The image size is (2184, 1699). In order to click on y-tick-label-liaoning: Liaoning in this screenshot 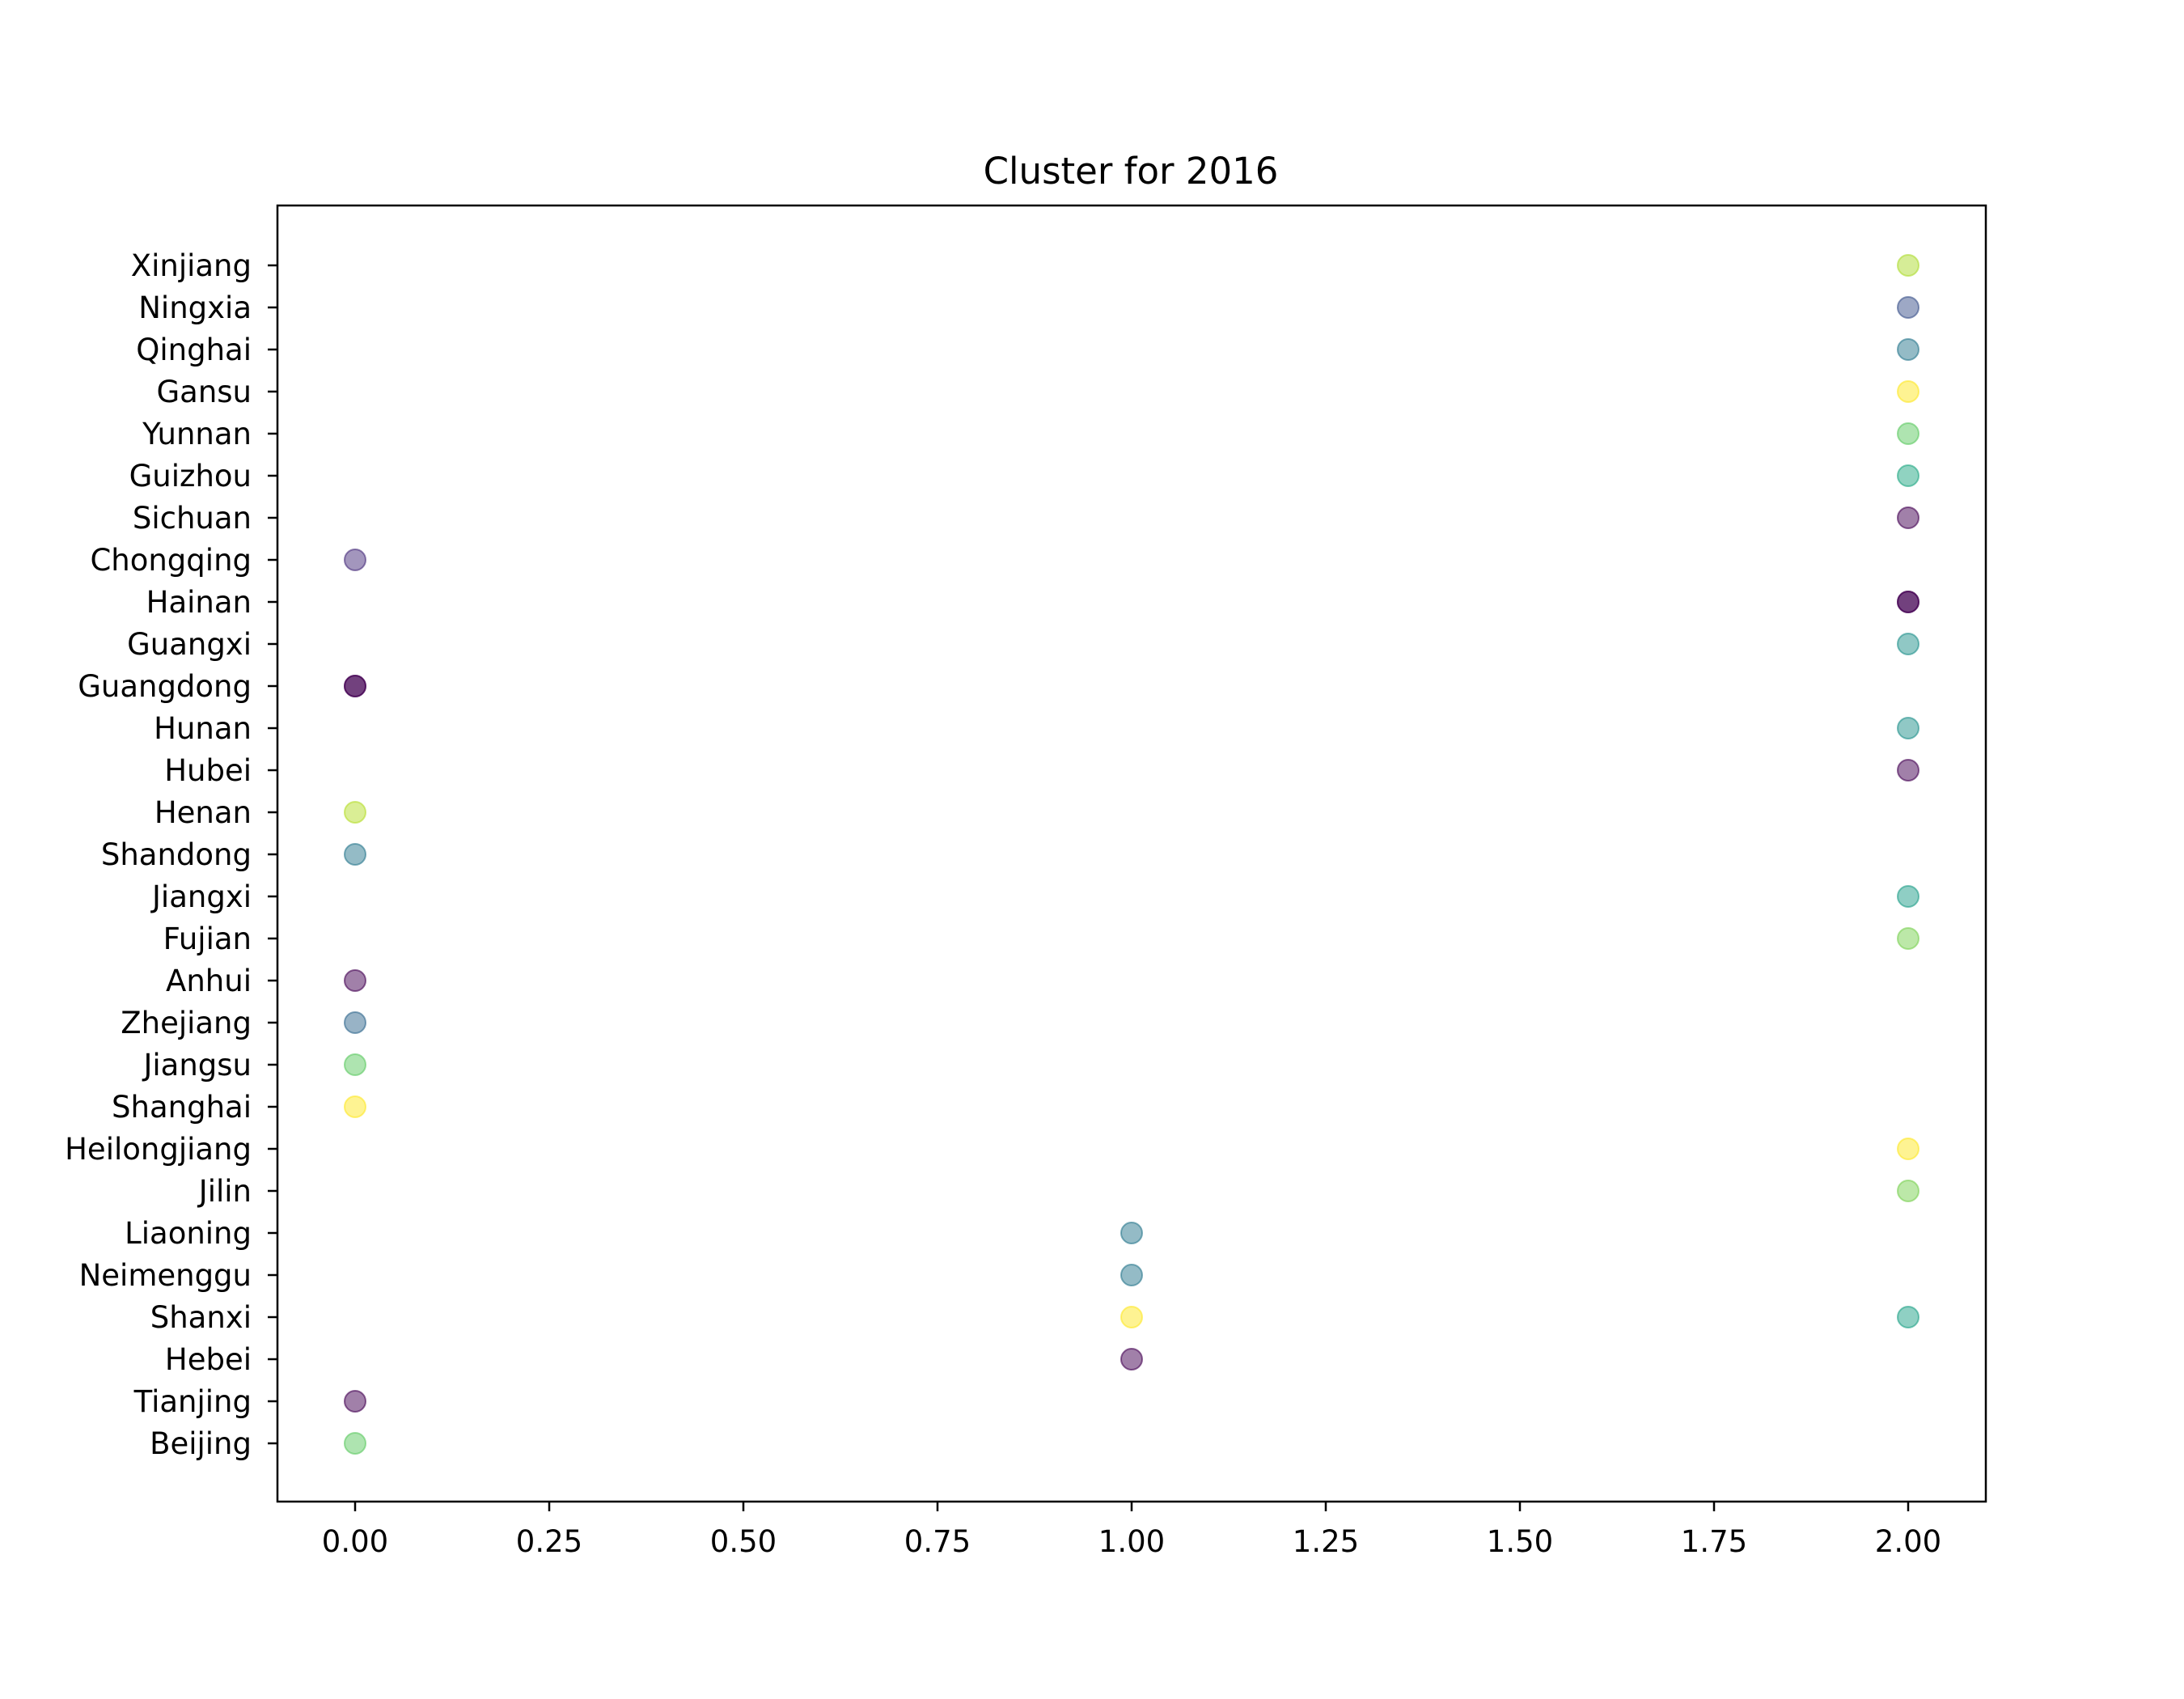, I will do `click(189, 1233)`.